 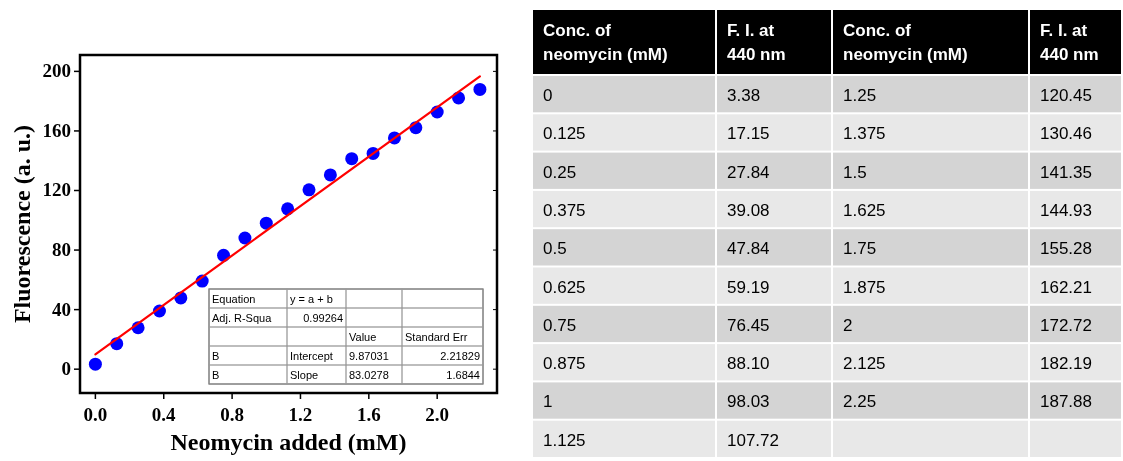 What do you see at coordinates (624, 170) in the screenshot?
I see `table-cell: 0.25` at bounding box center [624, 170].